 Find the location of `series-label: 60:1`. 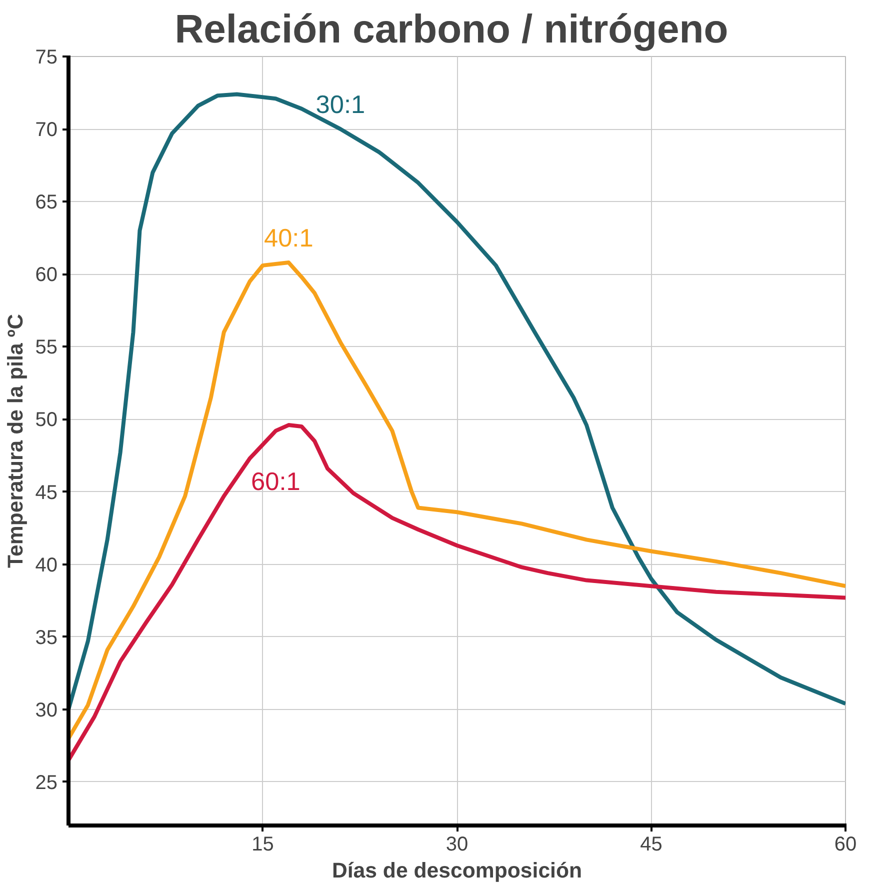

series-label: 60:1 is located at coordinates (275, 482).